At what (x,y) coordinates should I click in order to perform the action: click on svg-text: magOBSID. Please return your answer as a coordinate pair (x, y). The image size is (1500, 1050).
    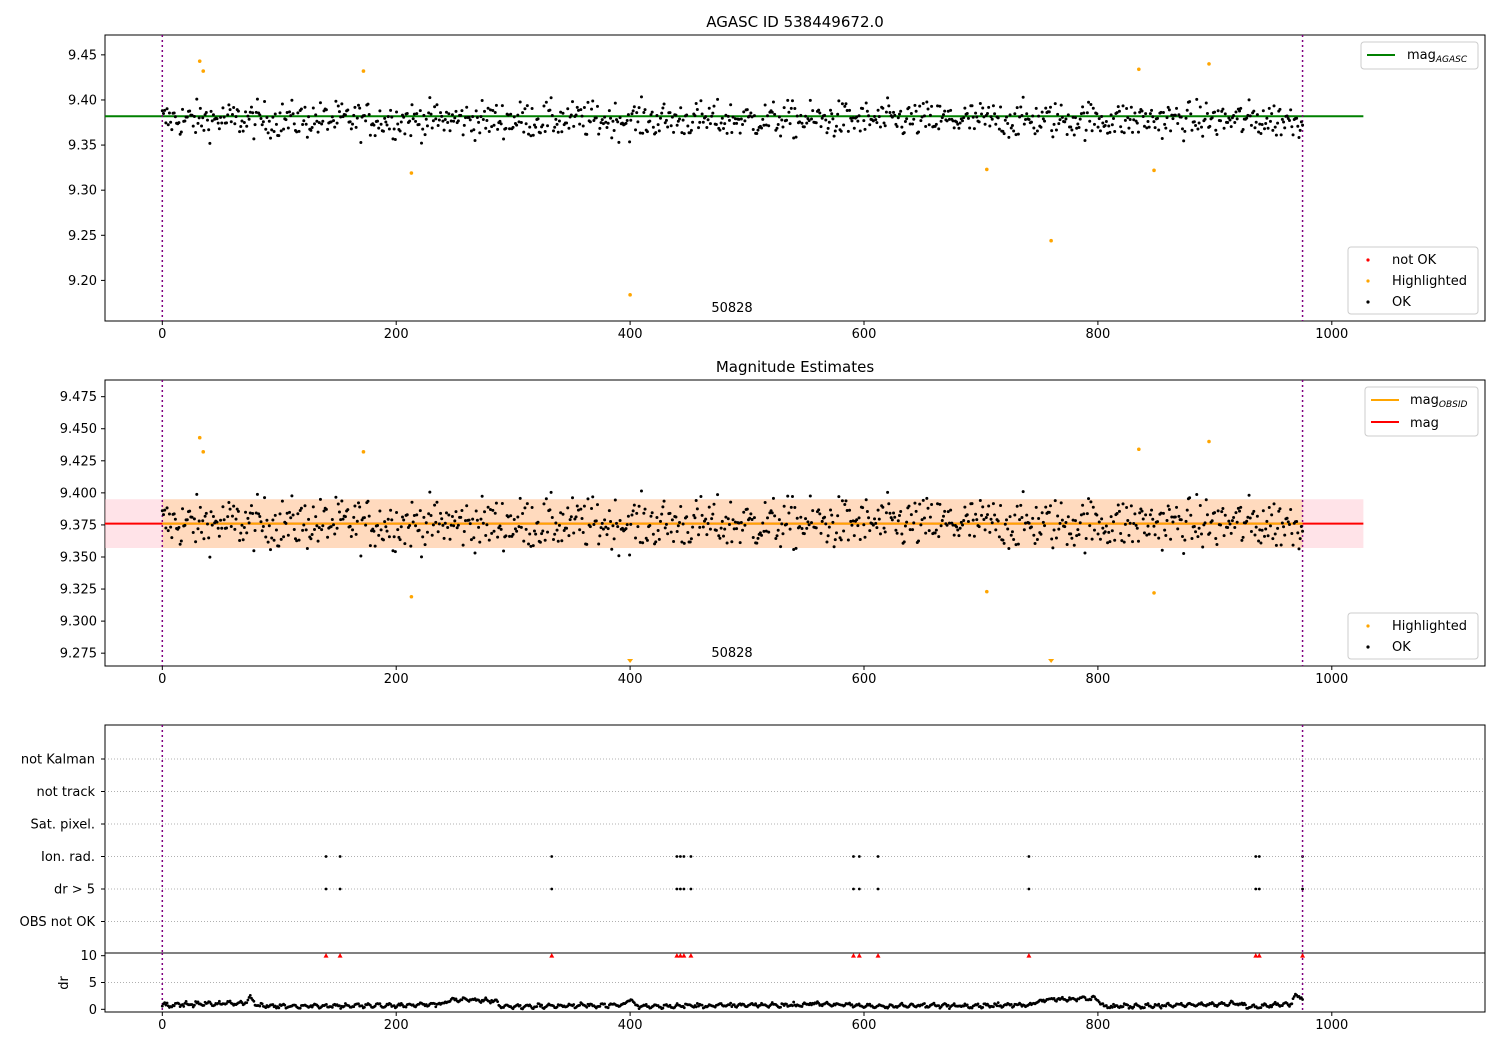
    Looking at the image, I should click on (1439, 401).